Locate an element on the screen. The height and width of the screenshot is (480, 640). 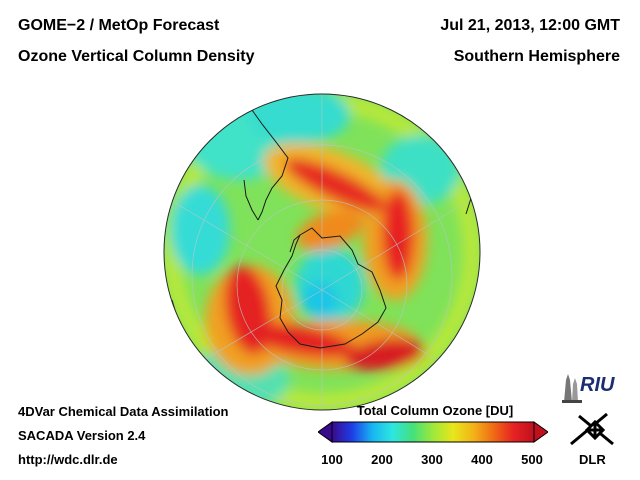
riu-logo-icon is located at coordinates (572, 388).